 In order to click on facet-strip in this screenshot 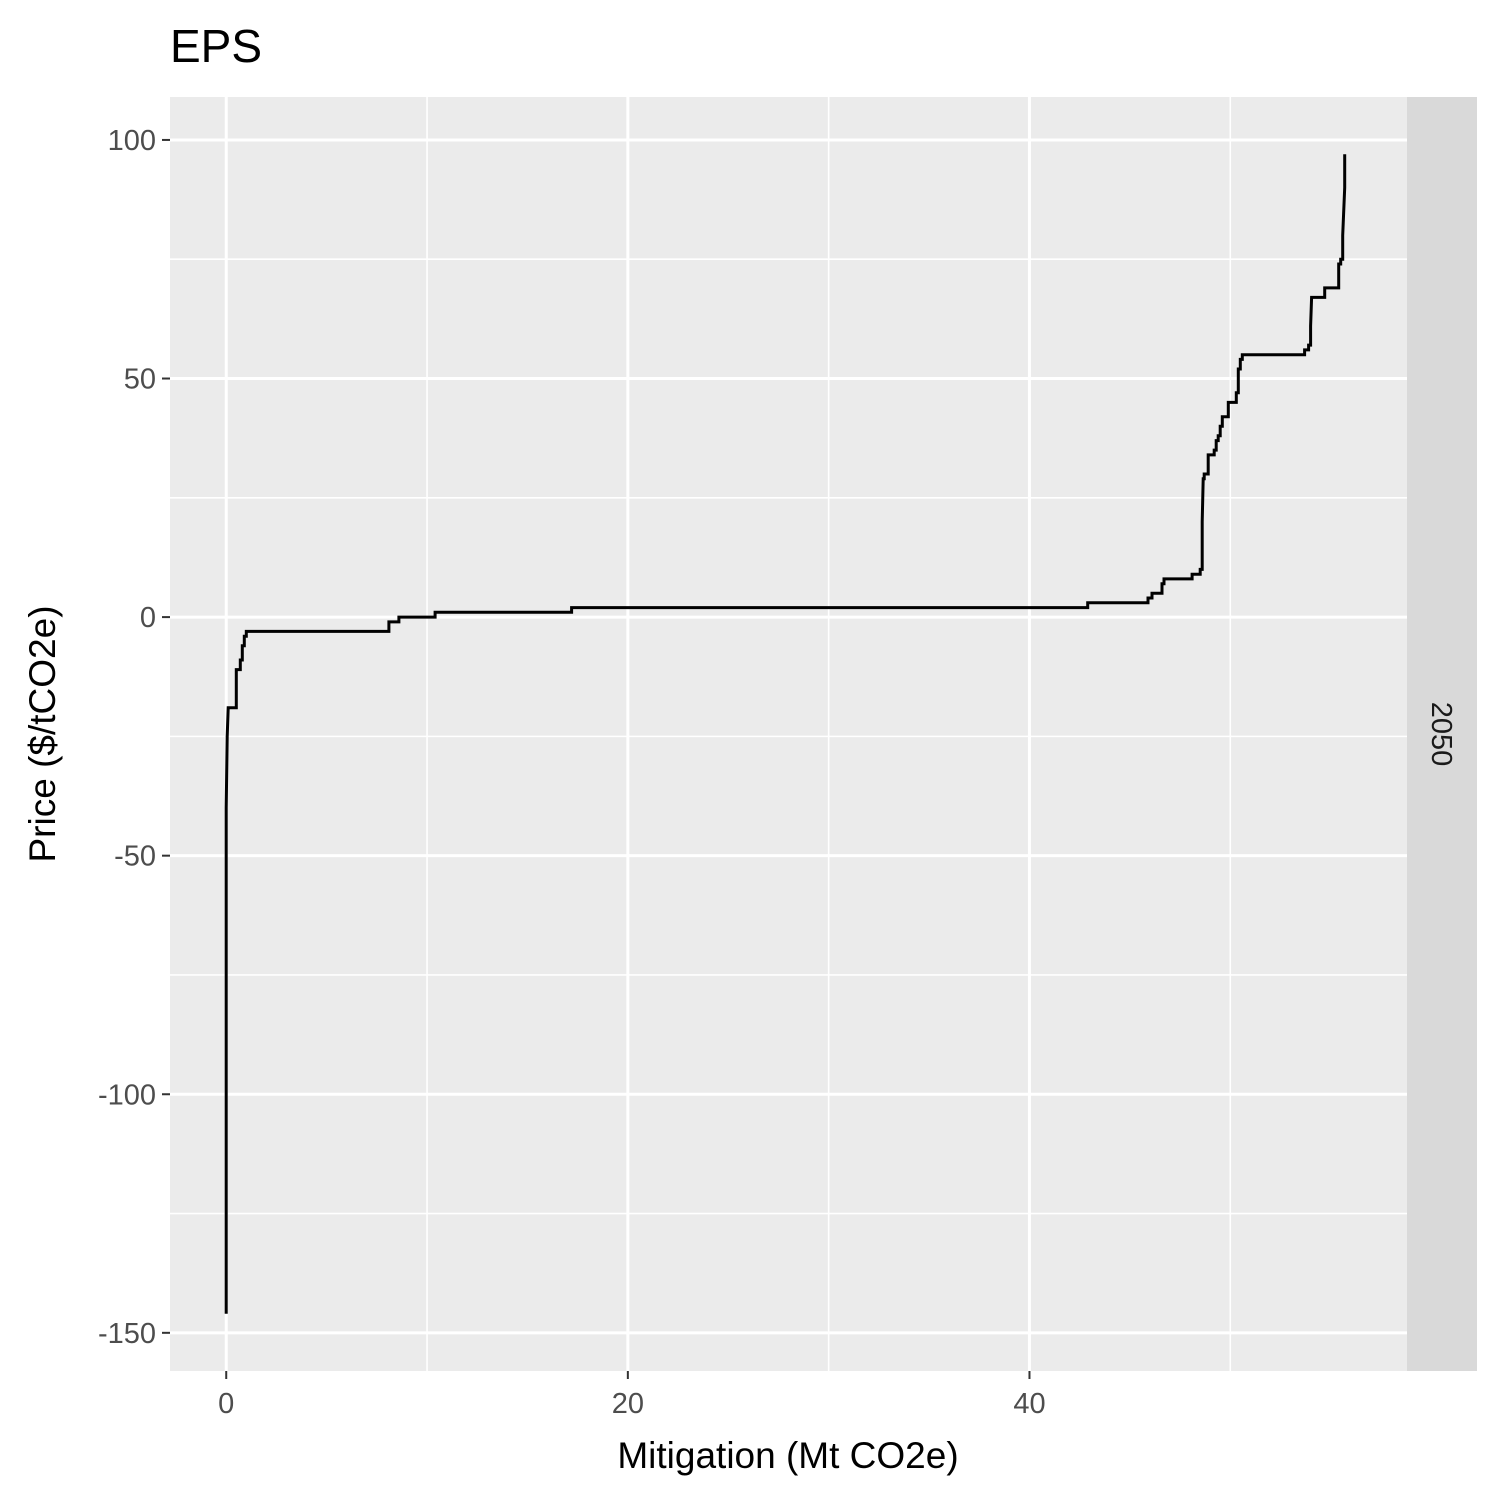, I will do `click(1442, 734)`.